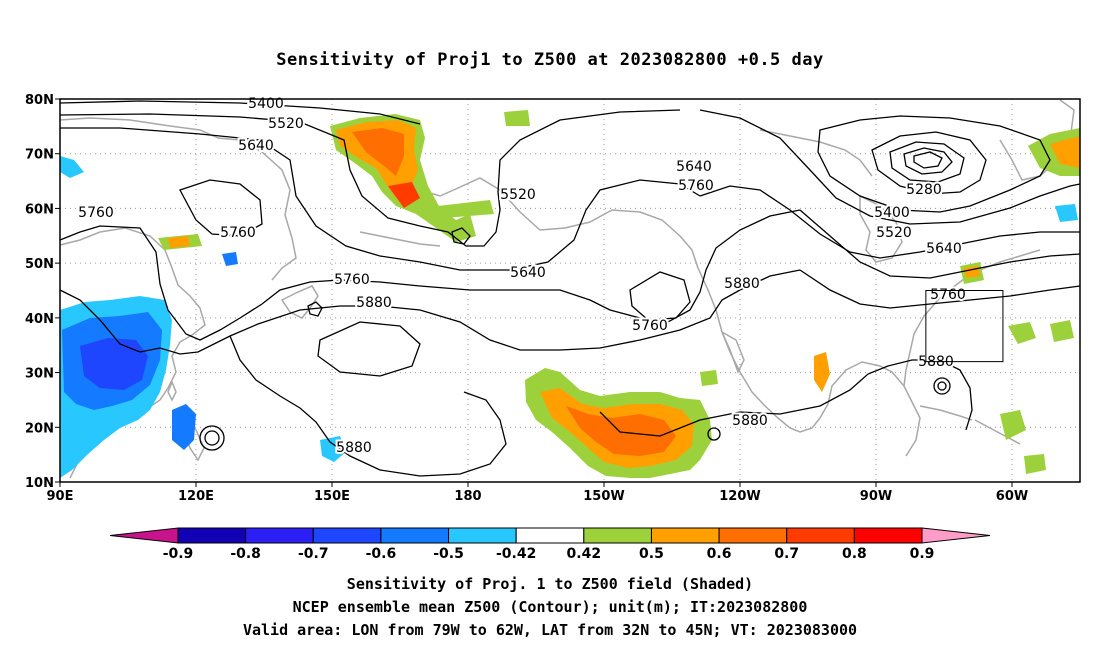  Describe the element at coordinates (240, 112) in the screenshot. I see `contour-5400-west` at that location.